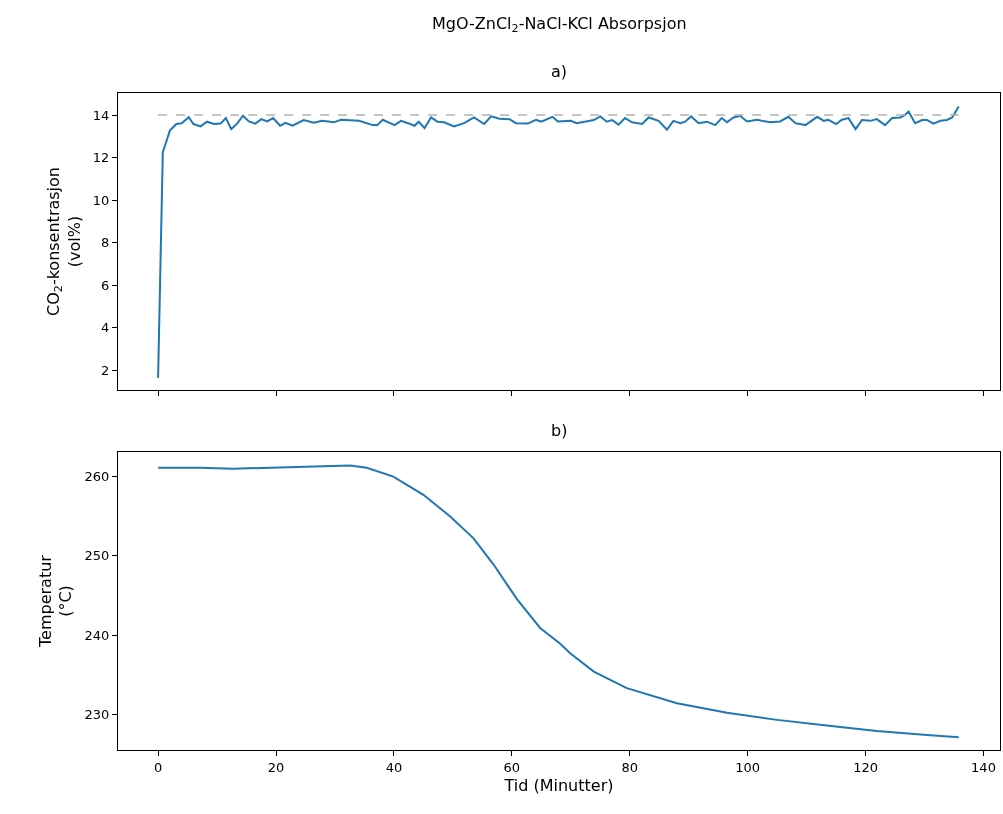  I want to click on y-tick-label: 14, so click(101, 115).